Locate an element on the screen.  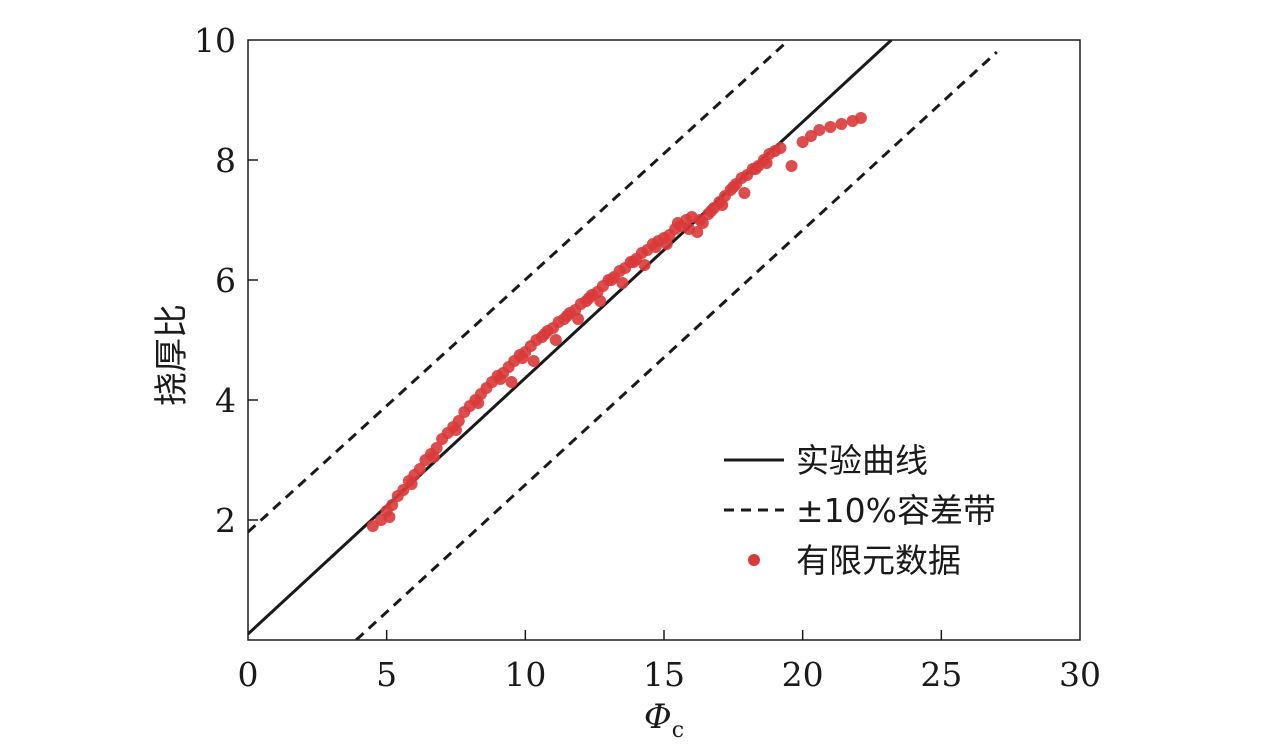
y-tick-label: 10 is located at coordinates (215, 40).